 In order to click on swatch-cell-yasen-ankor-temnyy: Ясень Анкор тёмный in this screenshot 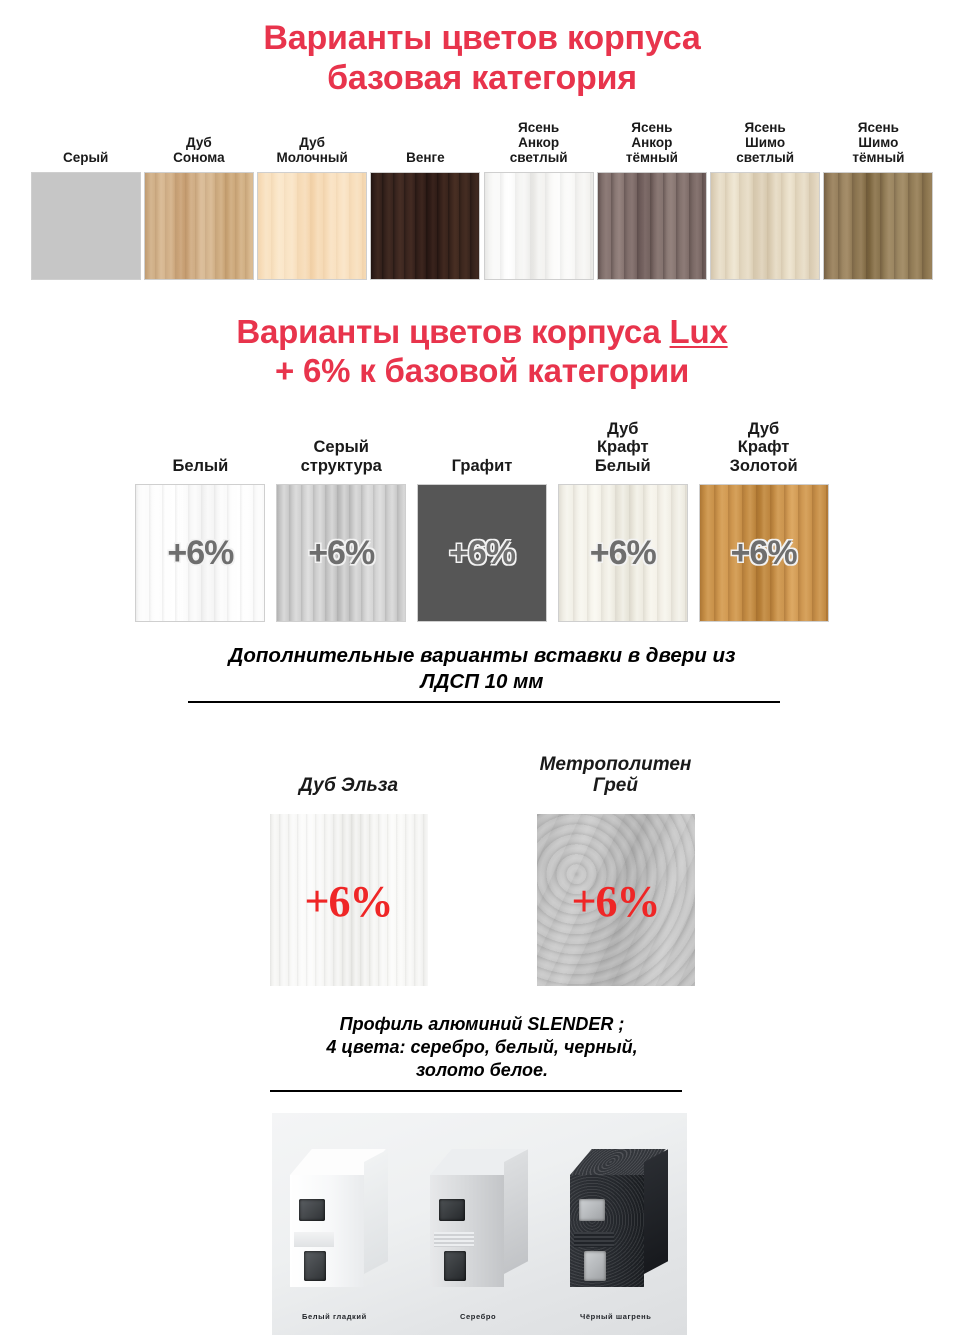, I will do `click(651, 200)`.